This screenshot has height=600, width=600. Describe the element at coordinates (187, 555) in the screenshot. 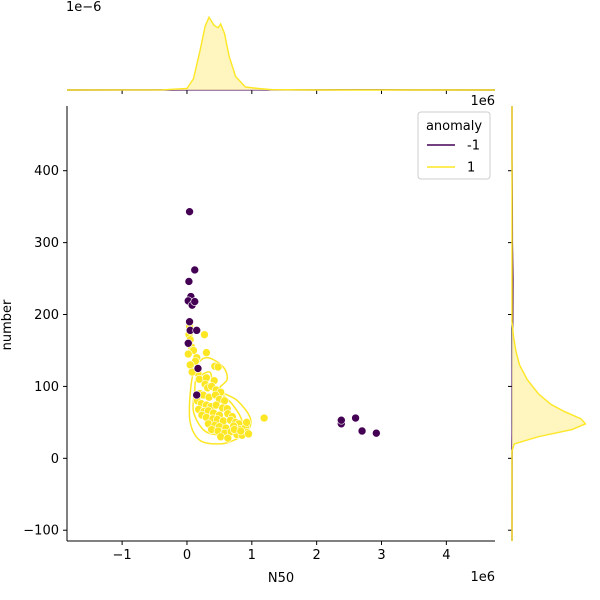

I see `x-tick-label: 0` at that location.